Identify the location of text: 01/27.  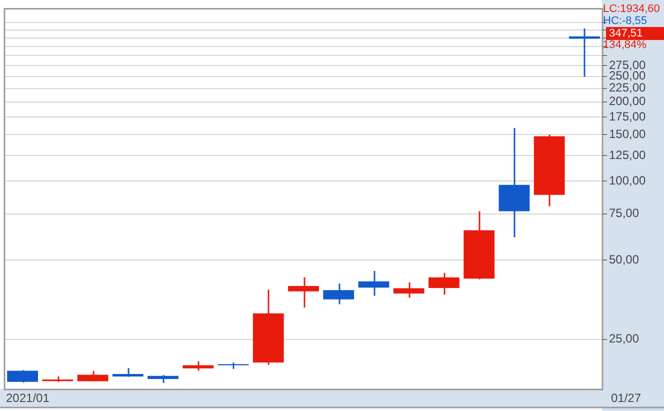
(626, 397).